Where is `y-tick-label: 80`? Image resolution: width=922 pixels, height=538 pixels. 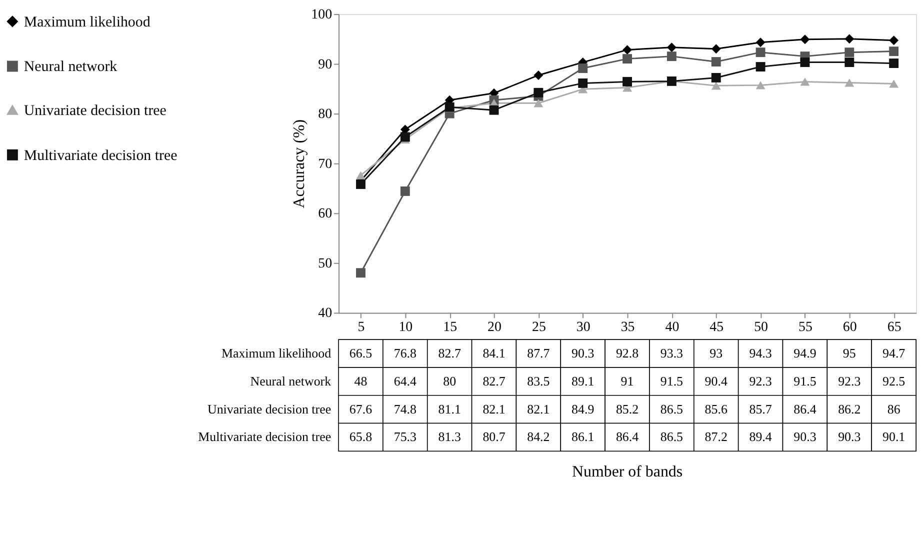
y-tick-label: 80 is located at coordinates (325, 114).